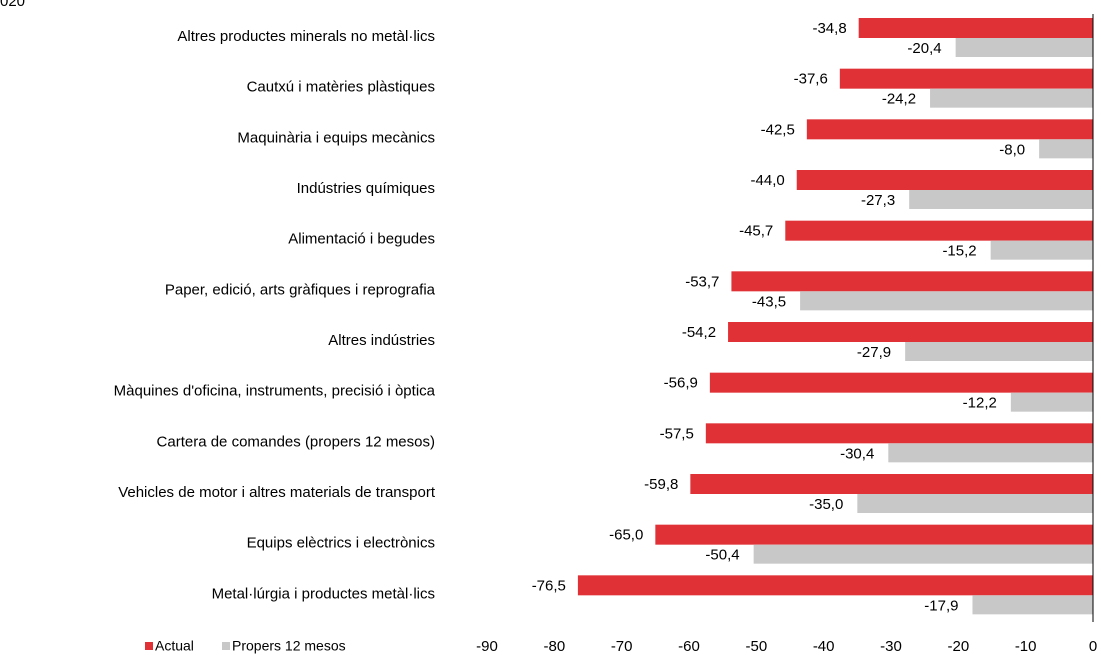 The width and height of the screenshot is (1101, 655). Describe the element at coordinates (924, 48) in the screenshot. I see `value-label: -20,4` at that location.